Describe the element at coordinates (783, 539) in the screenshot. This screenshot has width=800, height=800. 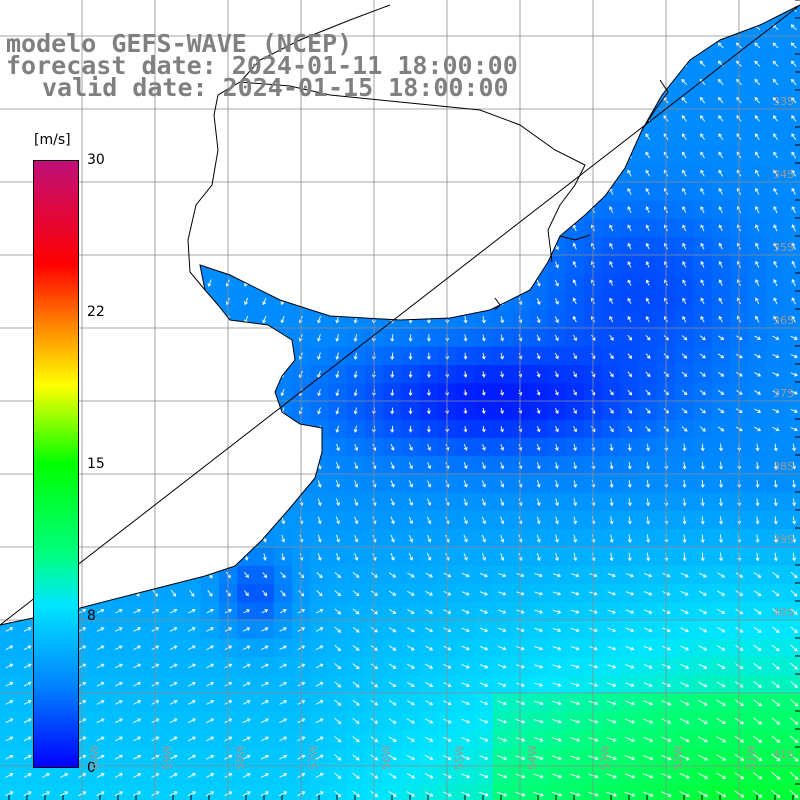
I see `lat-label-39s: 39S` at that location.